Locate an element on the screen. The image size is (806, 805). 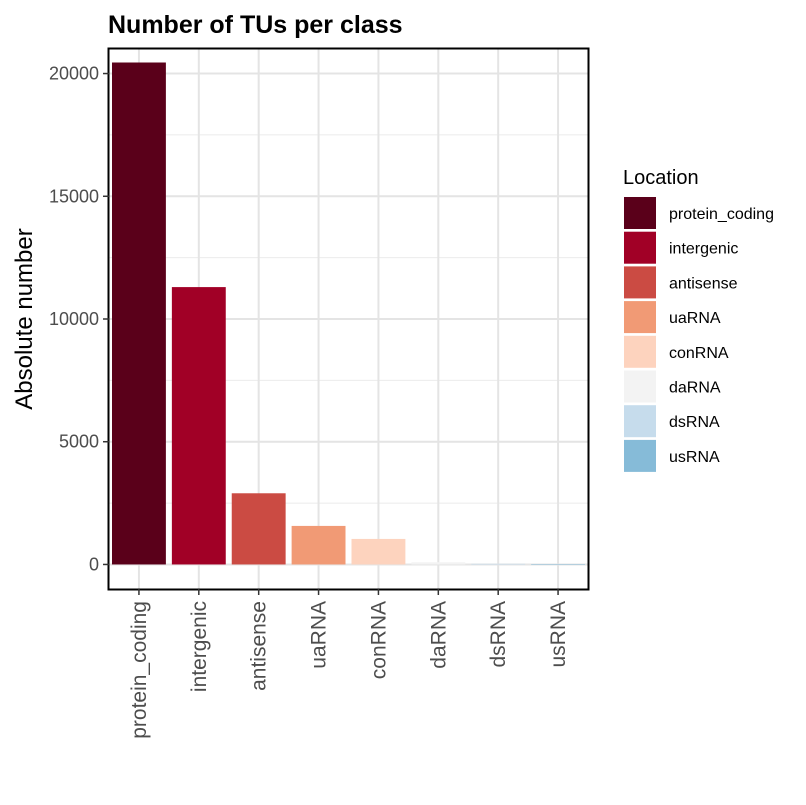
x-tick-label: conRNA is located at coordinates (378, 640).